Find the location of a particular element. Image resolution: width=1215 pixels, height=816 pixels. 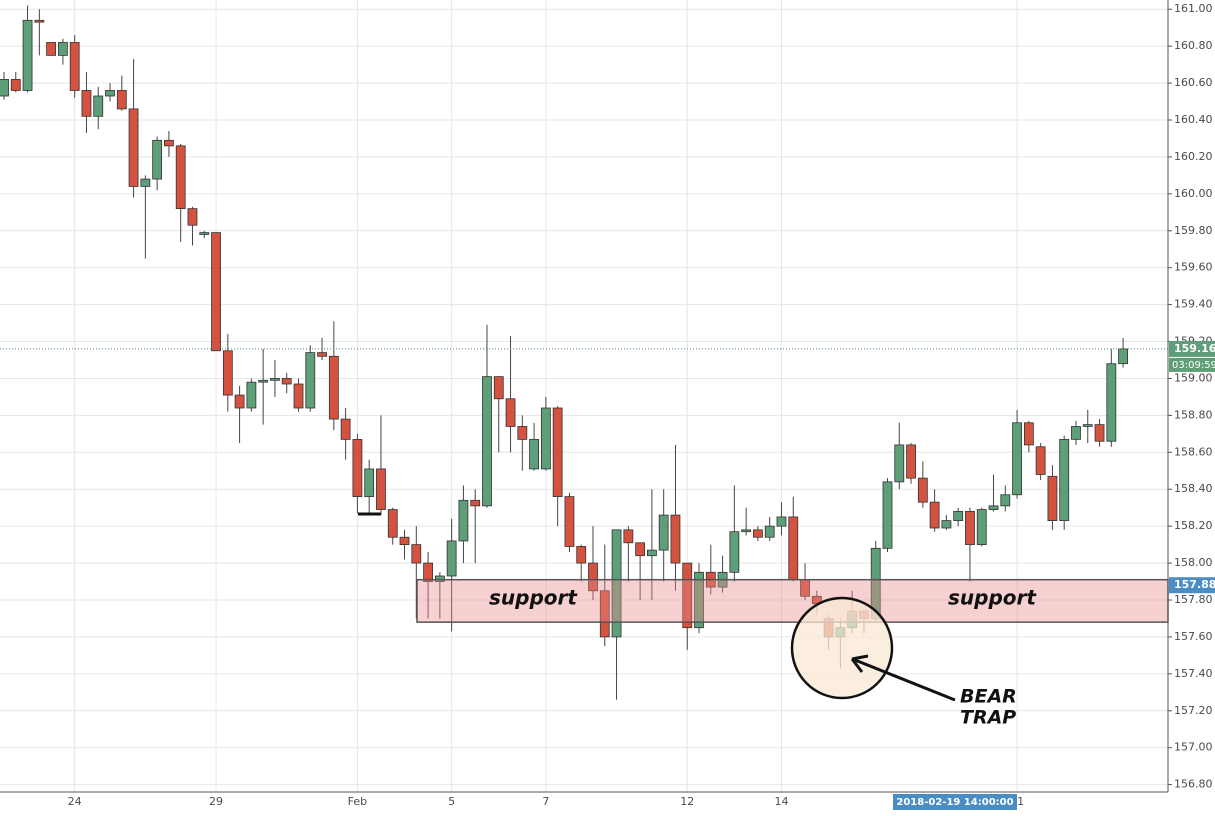

y-tick-label: 158.80 is located at coordinates (1193, 414).